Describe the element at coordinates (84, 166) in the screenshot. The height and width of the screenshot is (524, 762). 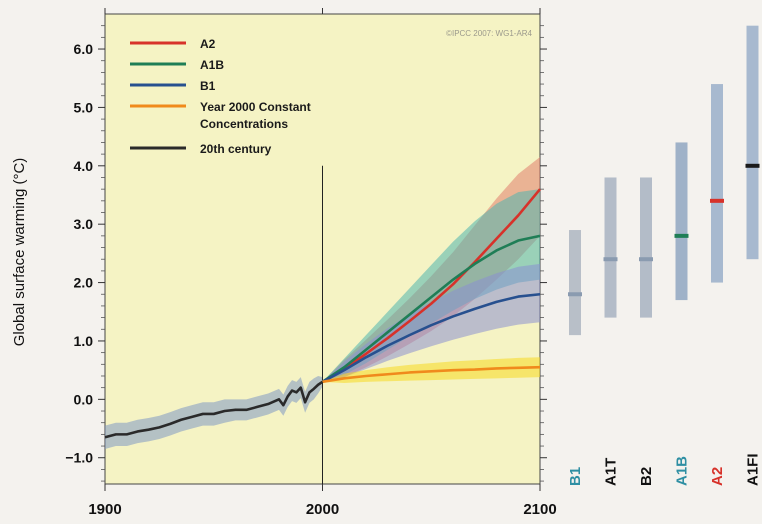
I see `y-tick-label: 4.0` at that location.